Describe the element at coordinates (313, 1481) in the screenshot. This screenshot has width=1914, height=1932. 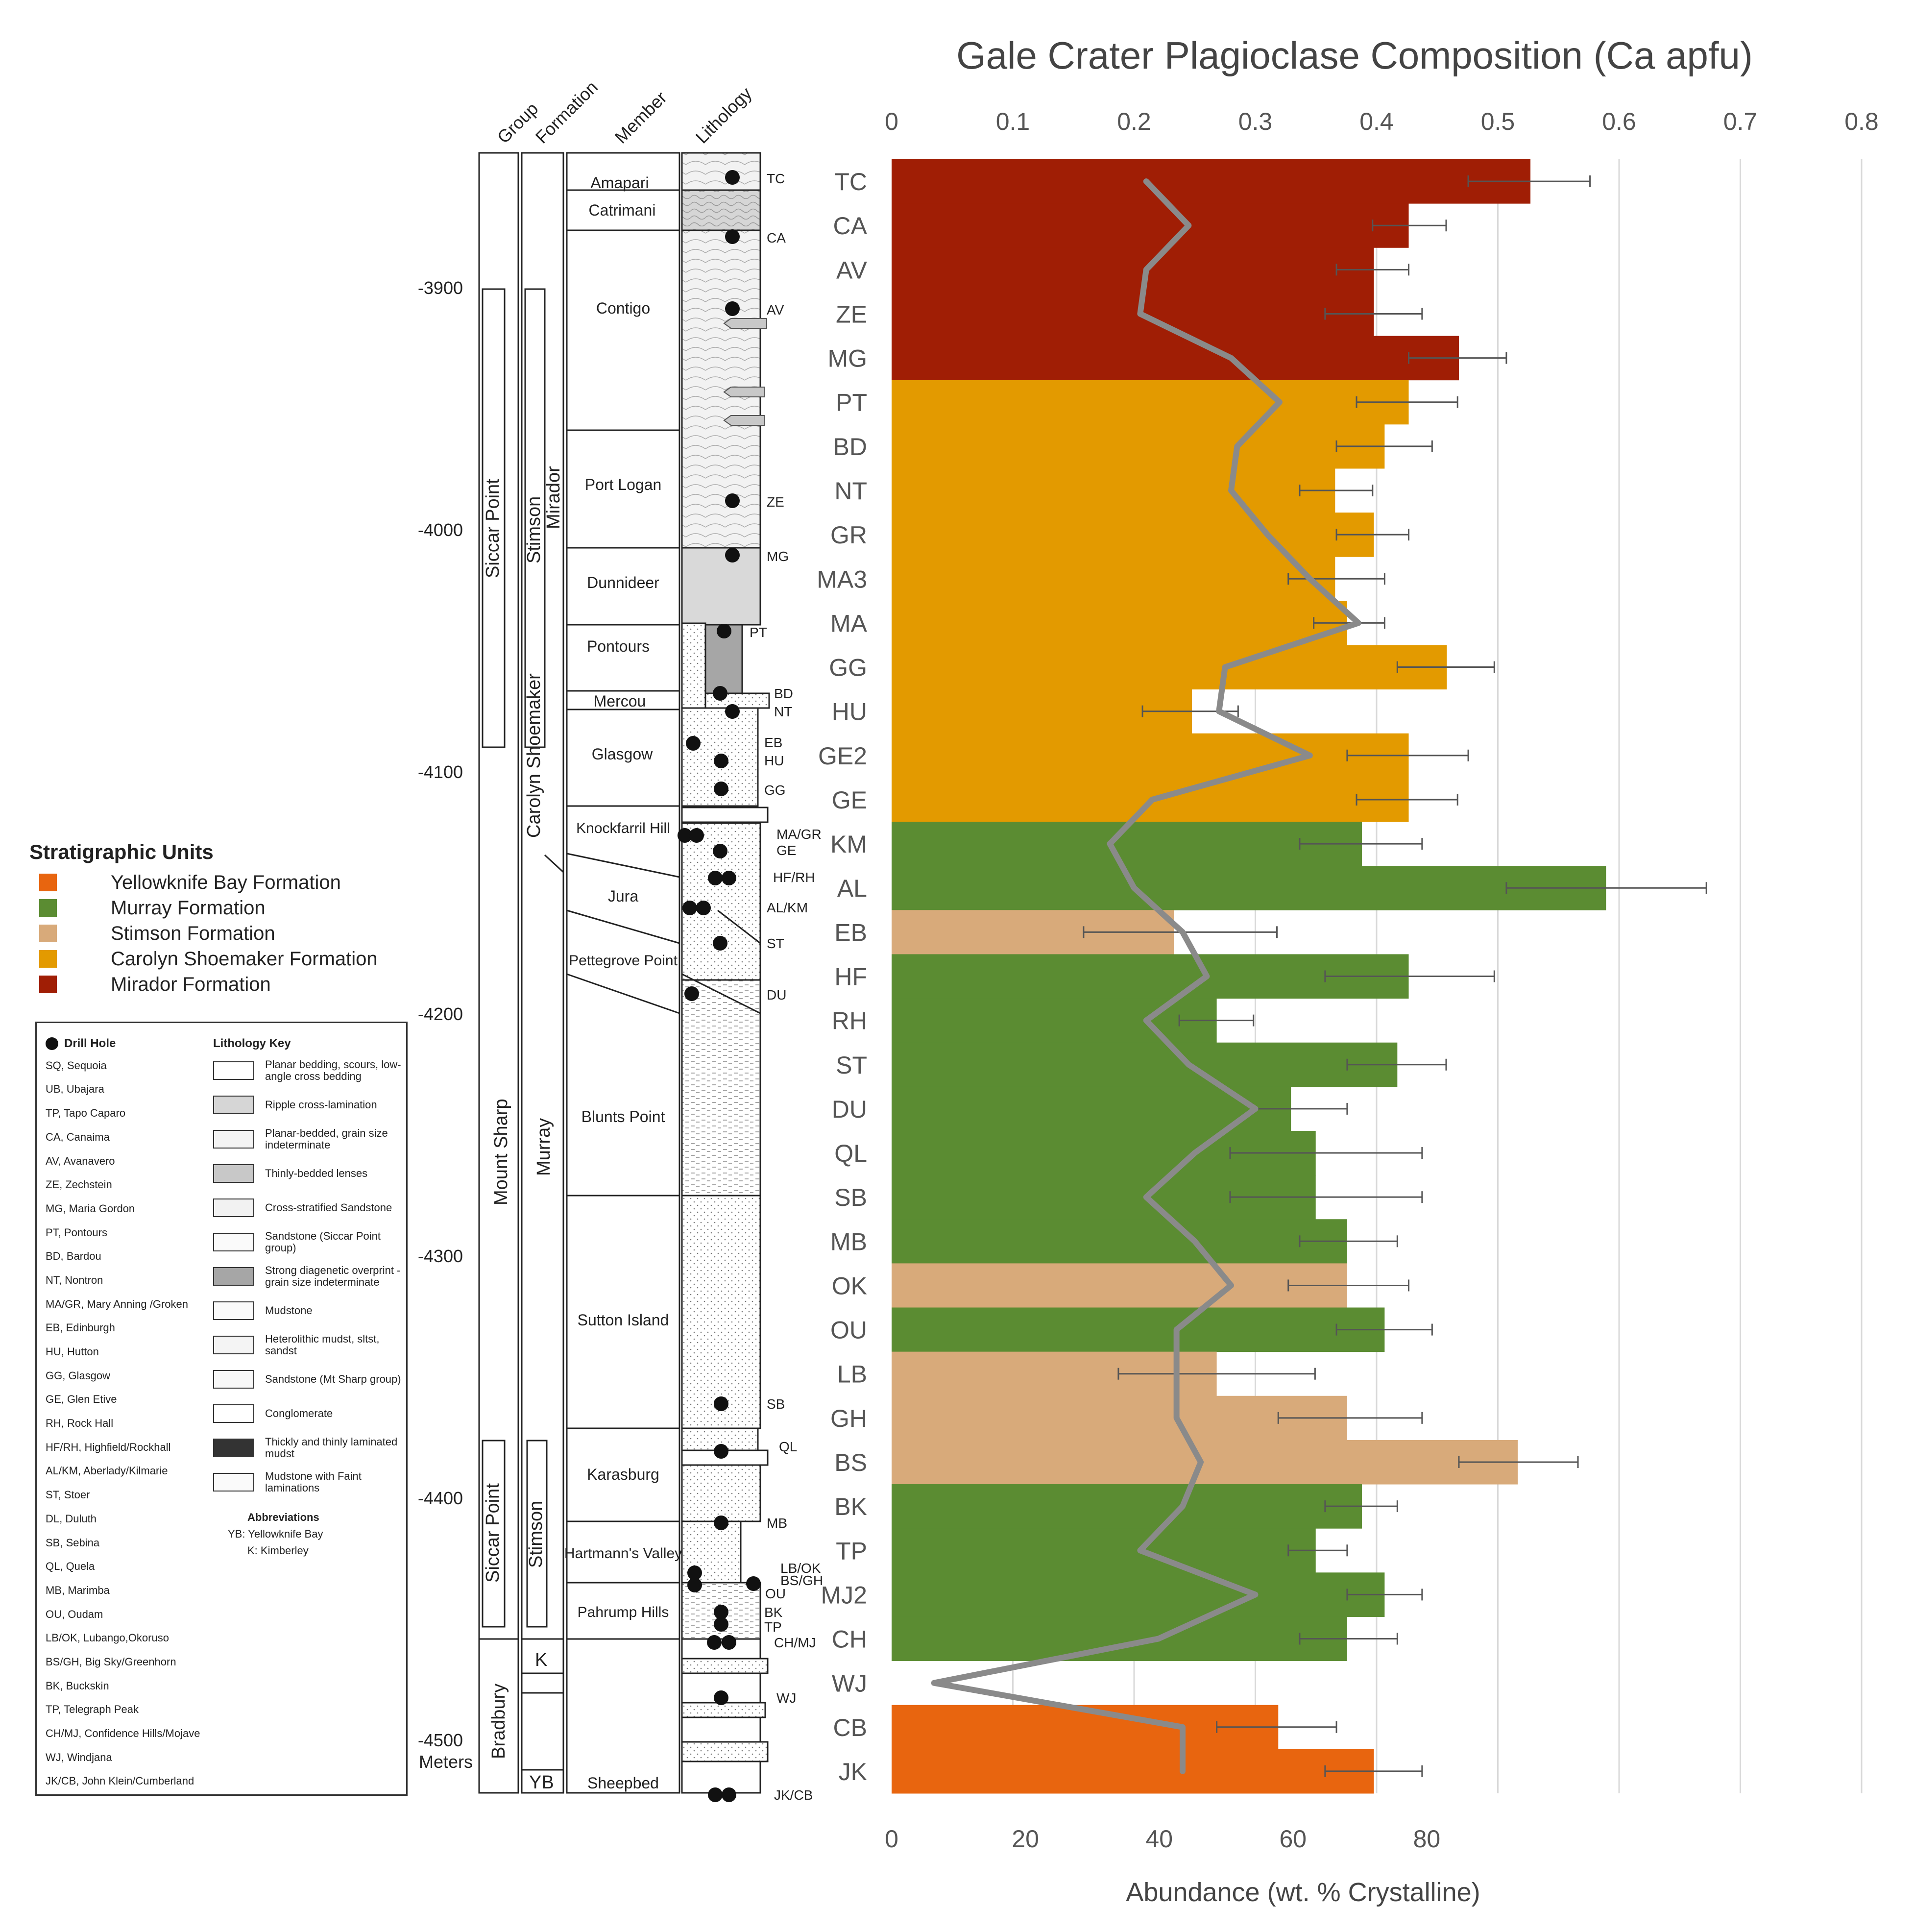
I see `lithology-label: Mudstone with Faint laminations` at that location.